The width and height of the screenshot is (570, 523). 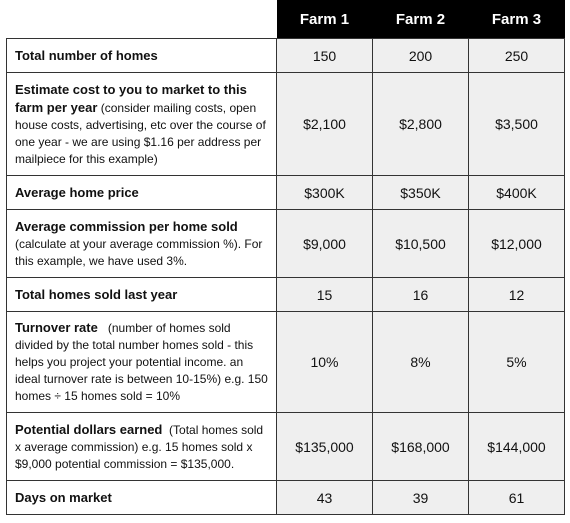 I want to click on cell-farm-3: 61, so click(x=516, y=497).